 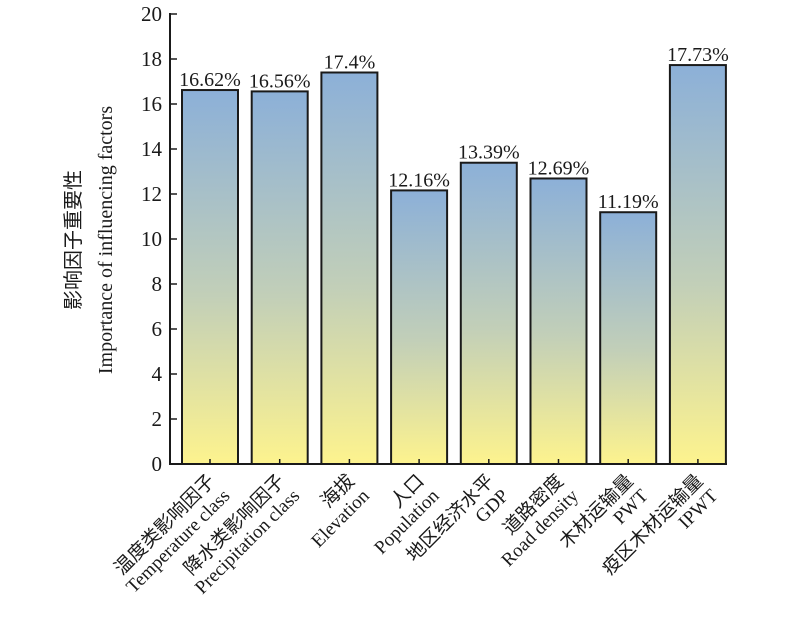 I want to click on bar-population, so click(x=419, y=327).